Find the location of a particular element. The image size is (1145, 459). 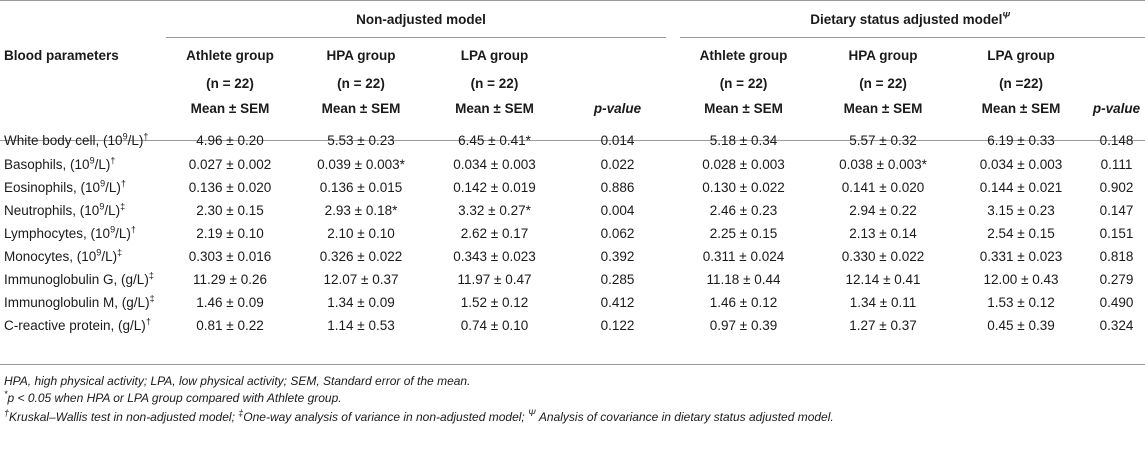

pvalue-cell: 0.022 is located at coordinates (617, 164).